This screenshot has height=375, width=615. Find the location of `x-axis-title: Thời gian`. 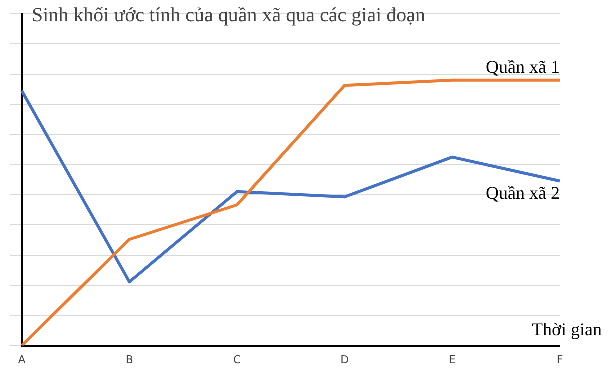

x-axis-title: Thời gian is located at coordinates (567, 330).